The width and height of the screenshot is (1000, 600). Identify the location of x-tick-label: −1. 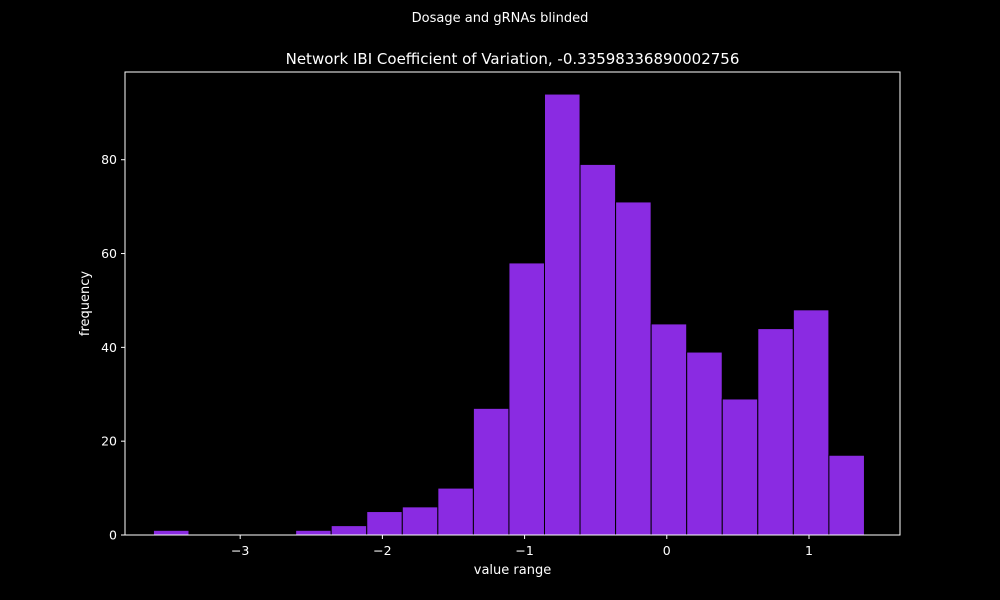
(524, 550).